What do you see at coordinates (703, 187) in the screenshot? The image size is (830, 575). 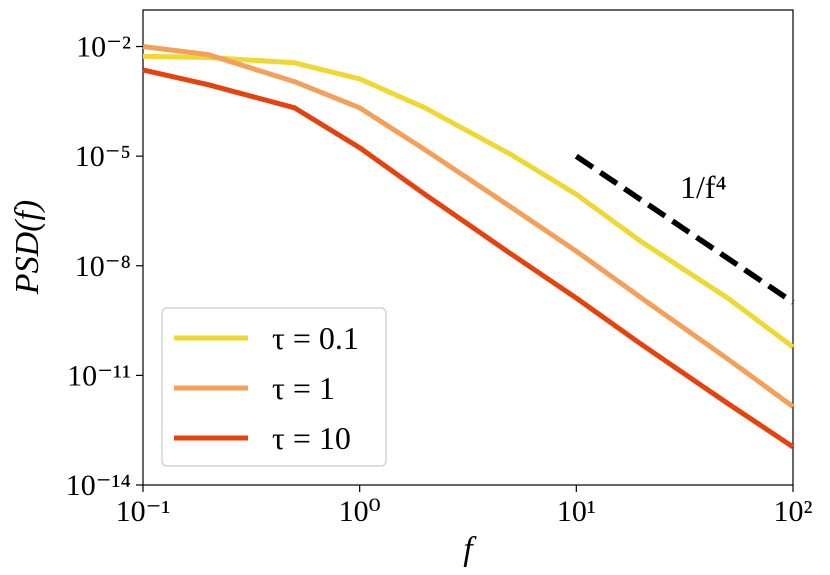 I see `annotation: 1/f⁴` at bounding box center [703, 187].